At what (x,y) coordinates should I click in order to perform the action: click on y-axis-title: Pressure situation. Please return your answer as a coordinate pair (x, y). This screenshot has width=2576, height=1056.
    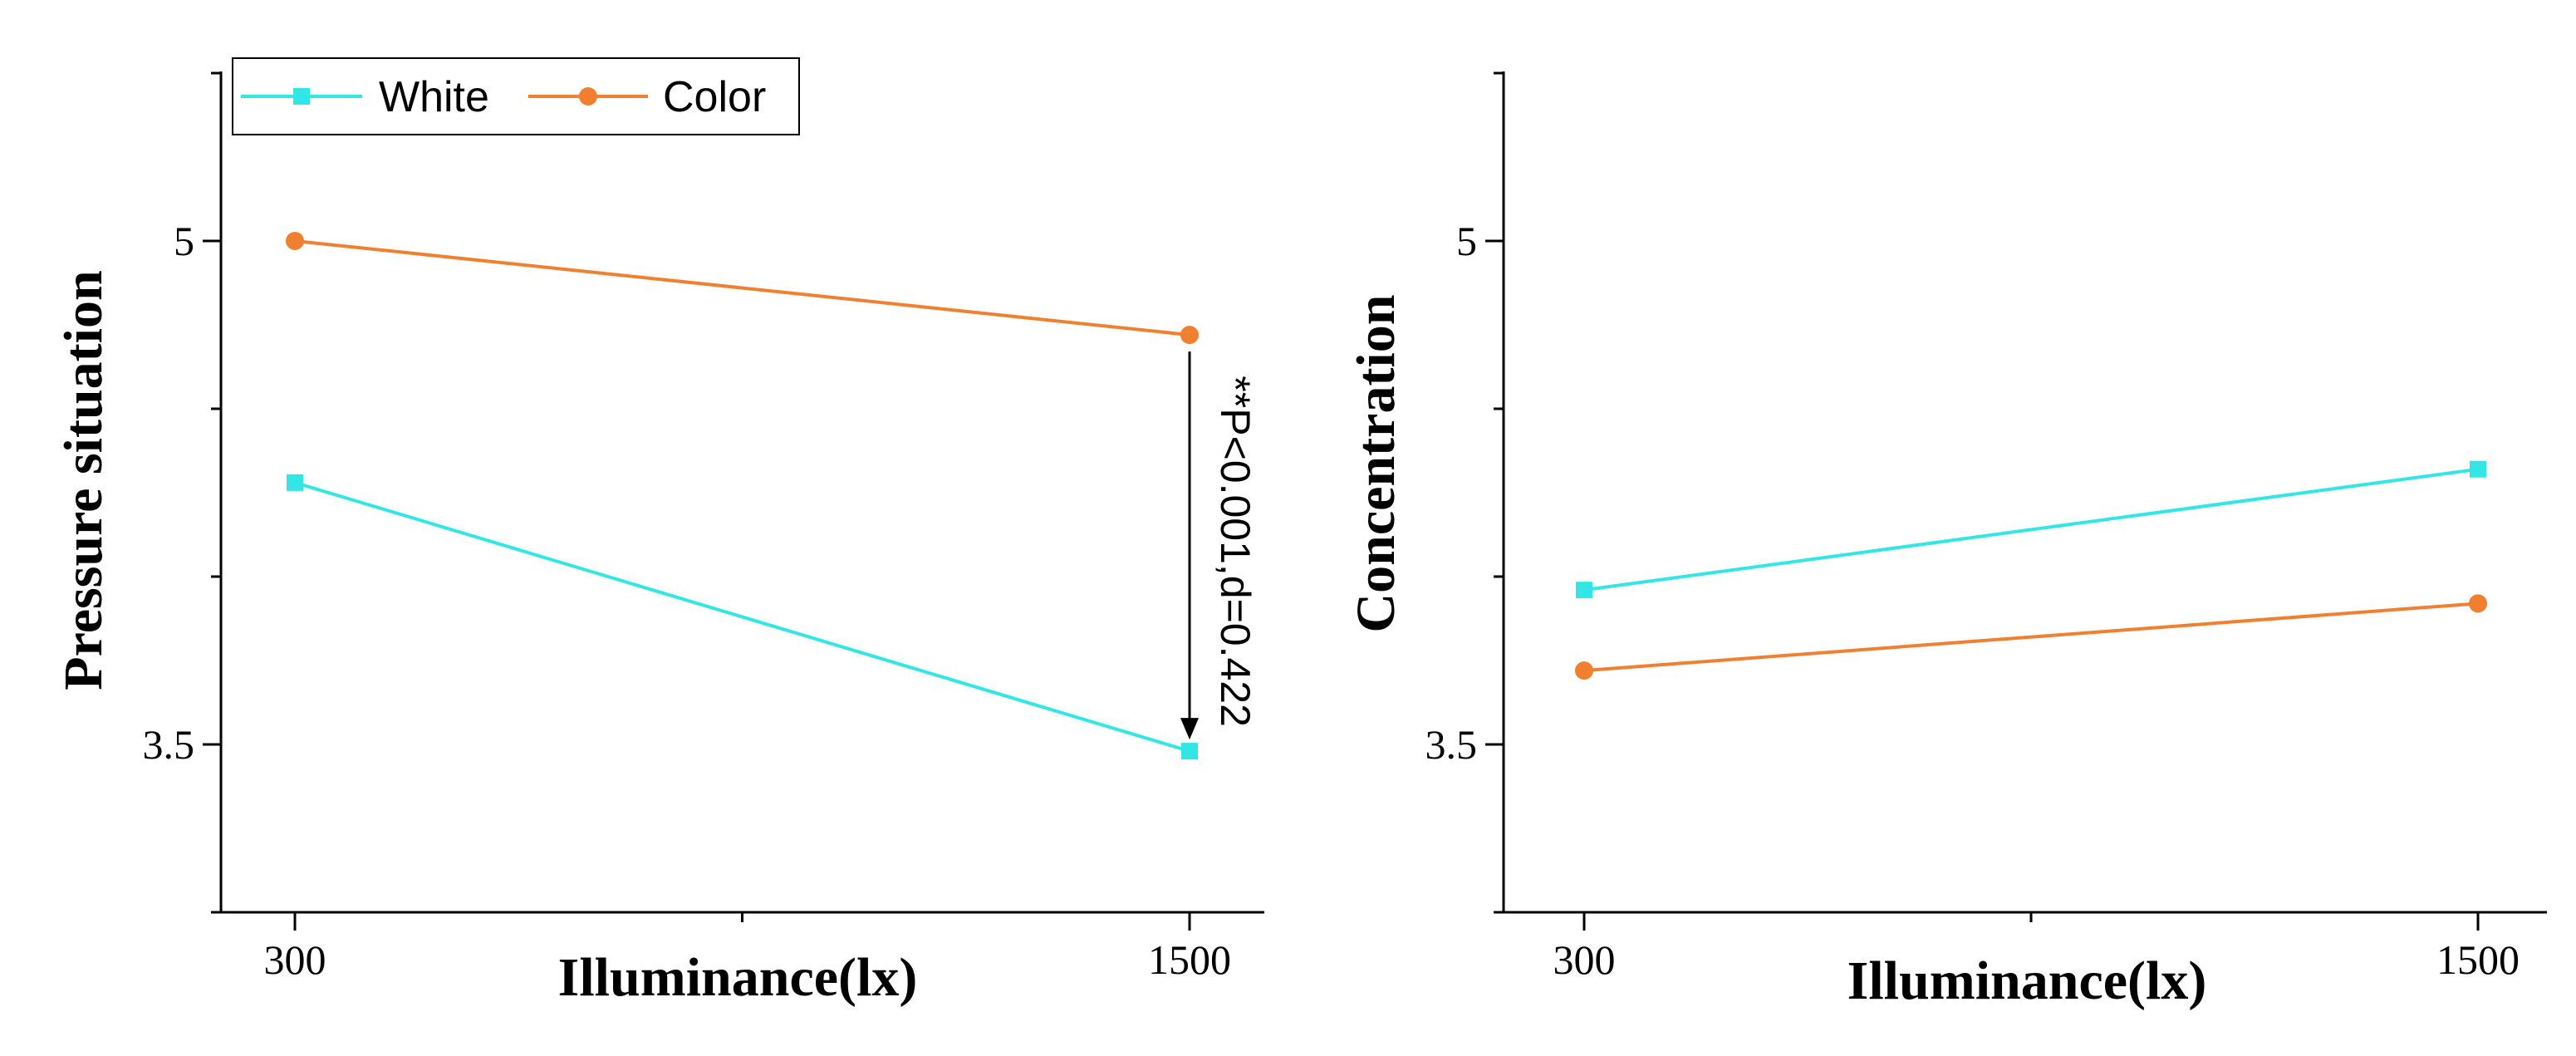
    Looking at the image, I should click on (83, 480).